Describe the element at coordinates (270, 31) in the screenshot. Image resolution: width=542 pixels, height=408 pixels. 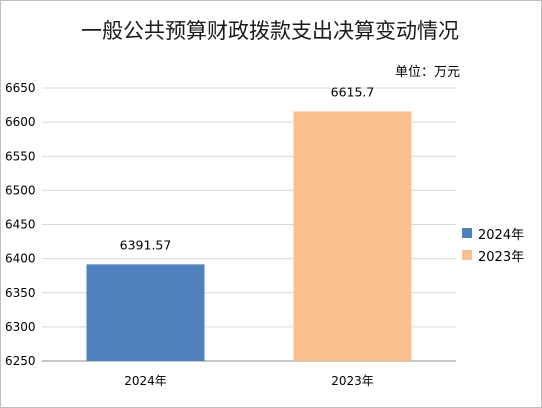
I see `chart-title: 一般公共预算财政拨款支出决算变动情况` at that location.